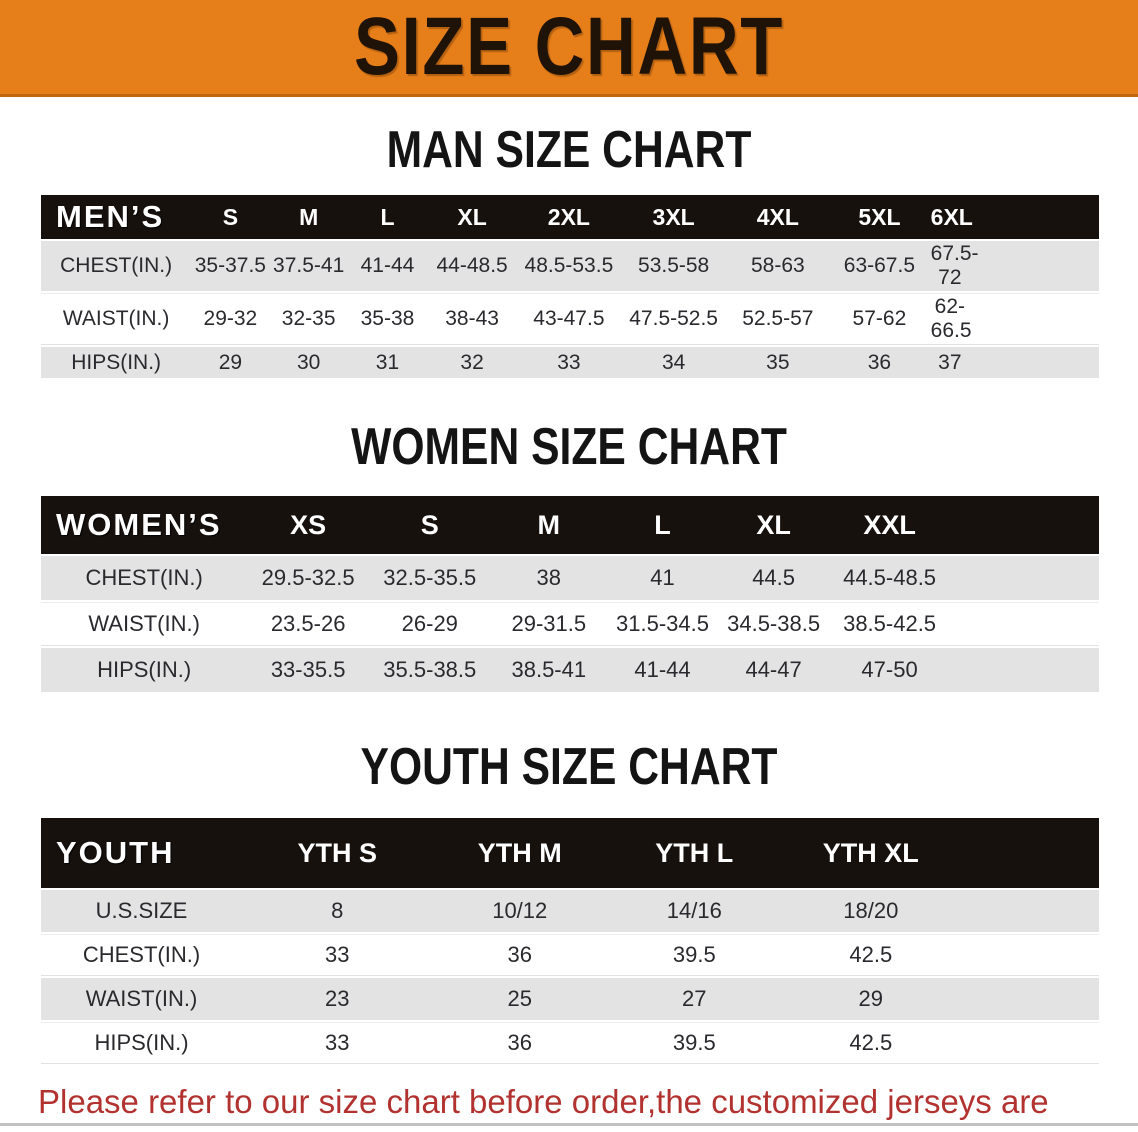 This screenshot has width=1138, height=1132. What do you see at coordinates (520, 853) in the screenshot?
I see `size-column-header: YTH M` at bounding box center [520, 853].